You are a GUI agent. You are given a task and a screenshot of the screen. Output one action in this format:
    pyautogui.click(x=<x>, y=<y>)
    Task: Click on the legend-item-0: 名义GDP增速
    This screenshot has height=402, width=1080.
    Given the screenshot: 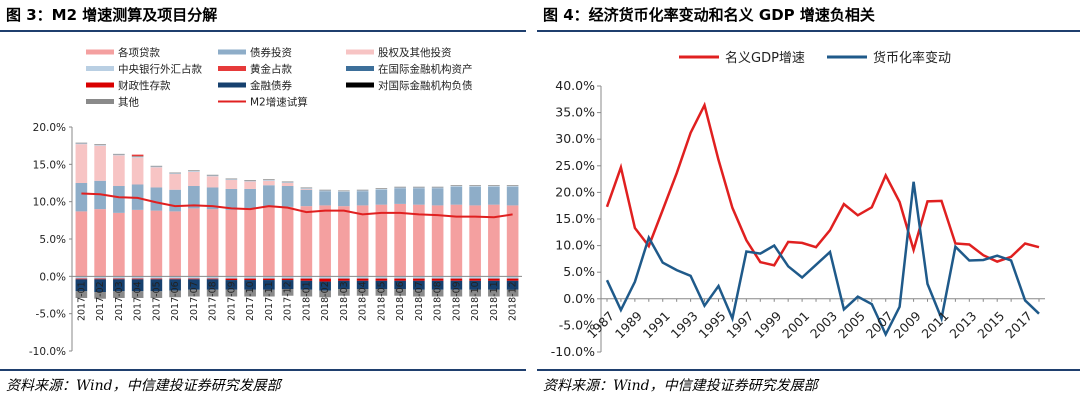 What is the action you would take?
    pyautogui.click(x=742, y=58)
    